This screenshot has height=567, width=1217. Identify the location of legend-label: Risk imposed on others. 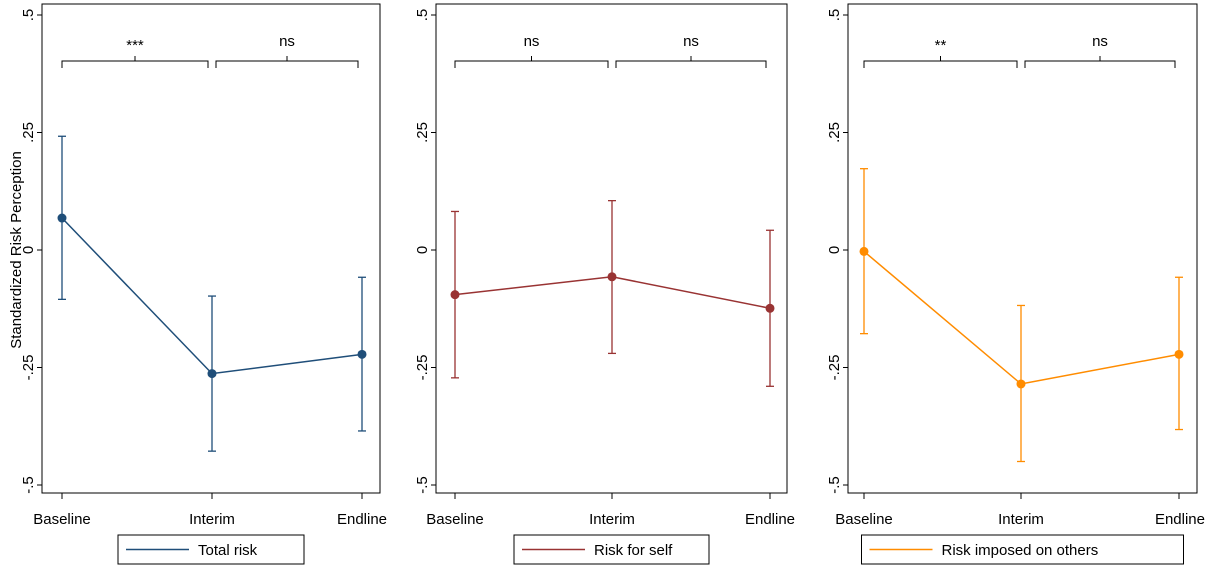
(1020, 550).